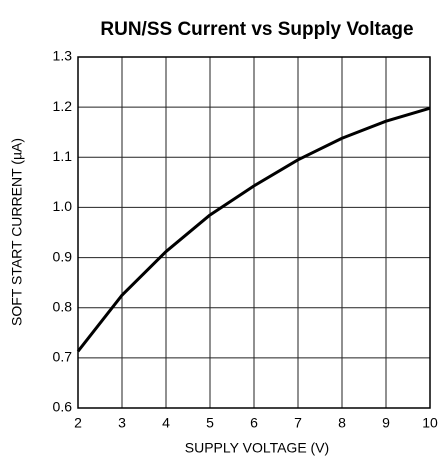 The height and width of the screenshot is (462, 441). What do you see at coordinates (256, 29) in the screenshot?
I see `chart-title: RUN/SS Current vs Supply Voltage` at bounding box center [256, 29].